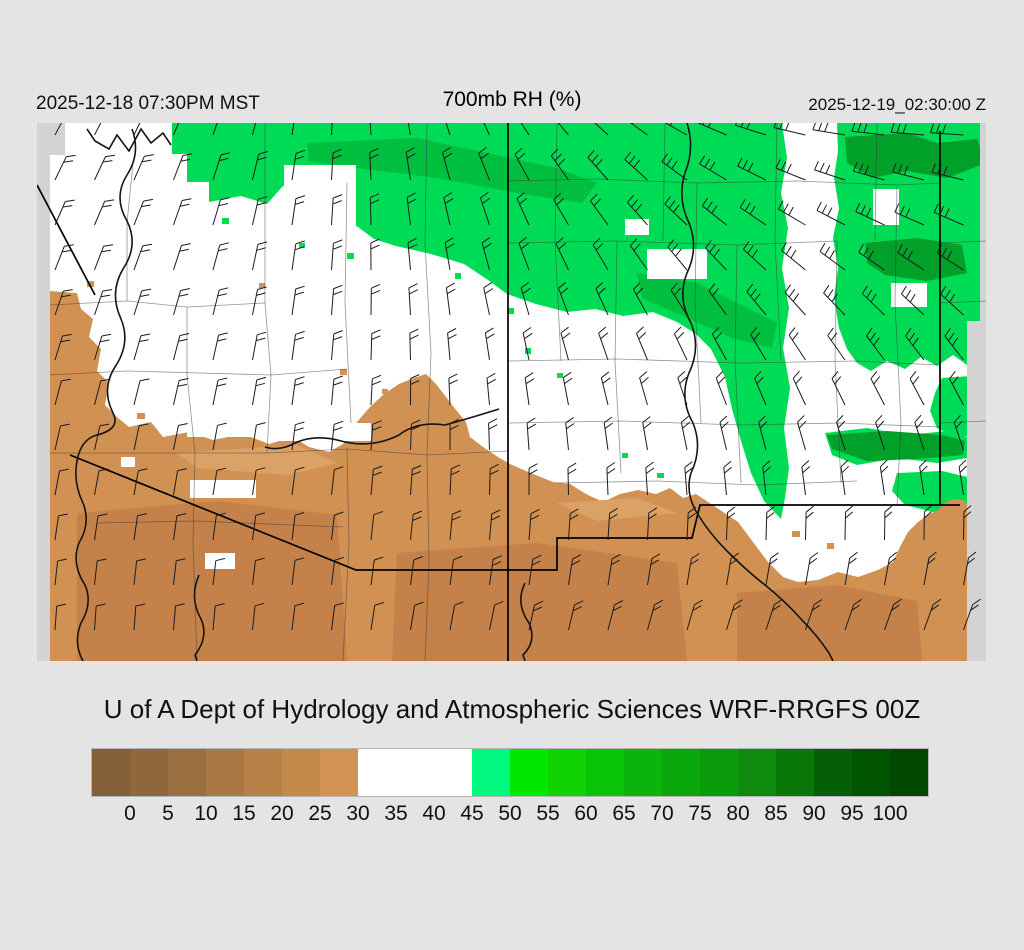 The width and height of the screenshot is (1024, 950). Describe the element at coordinates (148, 103) in the screenshot. I see `valid-local-time: 2025-12-18 07:30PM MST` at that location.